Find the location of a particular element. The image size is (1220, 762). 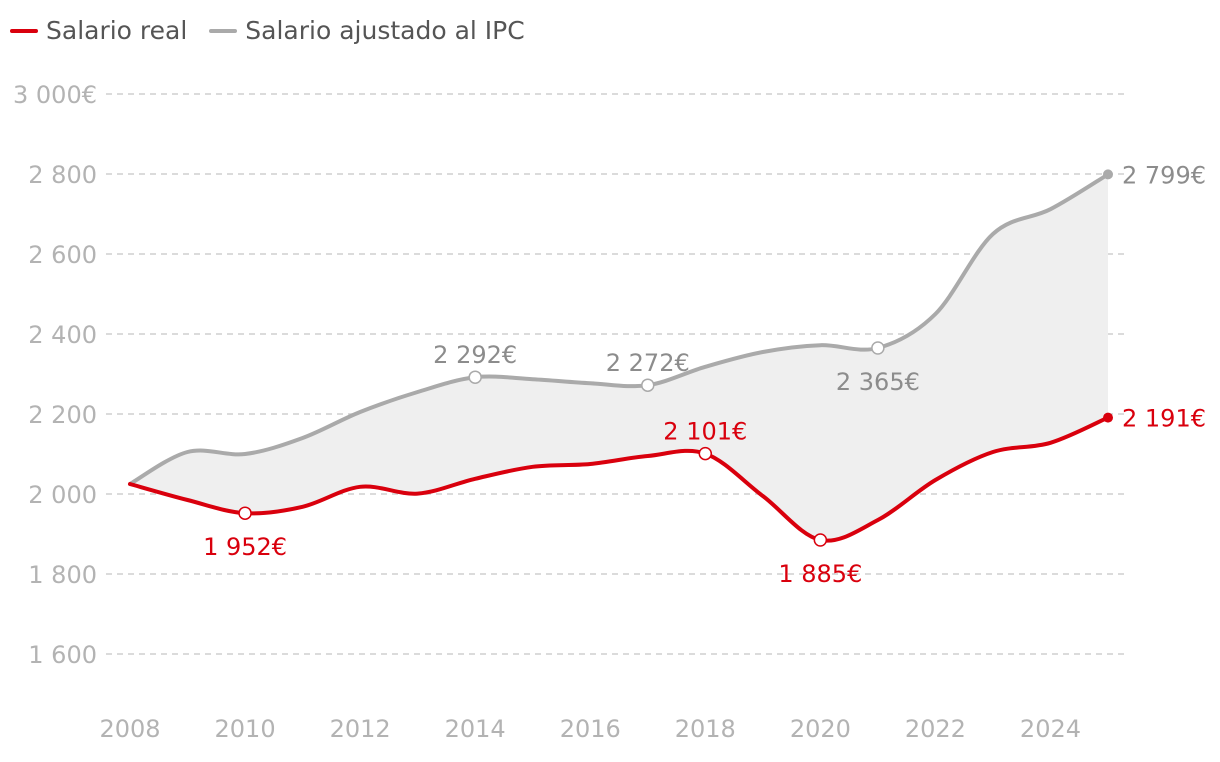

data-label: 2 292€ is located at coordinates (475, 355).